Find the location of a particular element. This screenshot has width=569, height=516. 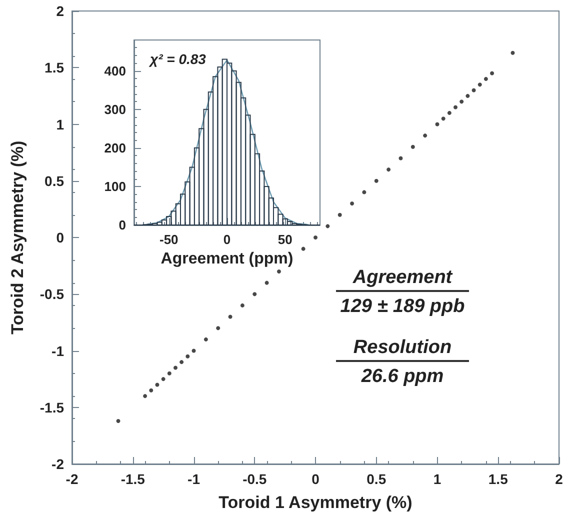

x-tick-label: 0.5 is located at coordinates (376, 479).